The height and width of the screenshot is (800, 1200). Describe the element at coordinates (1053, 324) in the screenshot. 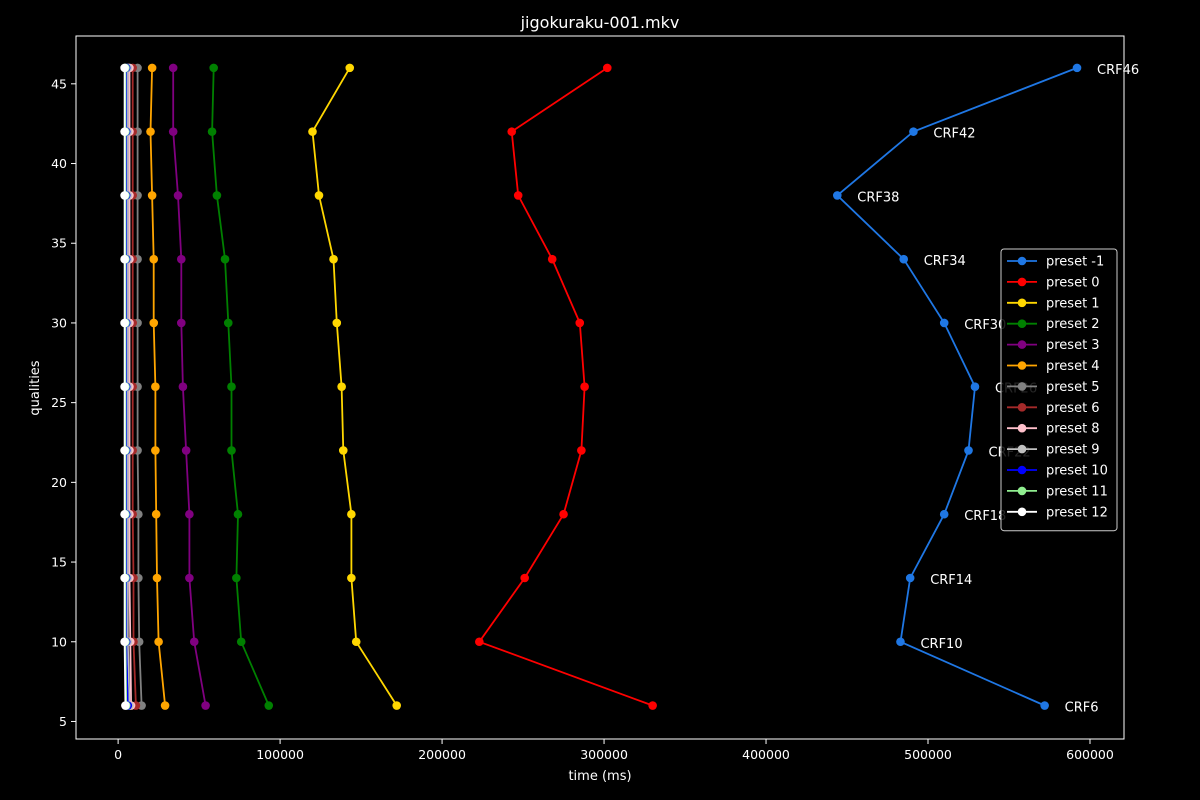

I see `legend-item-preset-2: preset 2` at that location.